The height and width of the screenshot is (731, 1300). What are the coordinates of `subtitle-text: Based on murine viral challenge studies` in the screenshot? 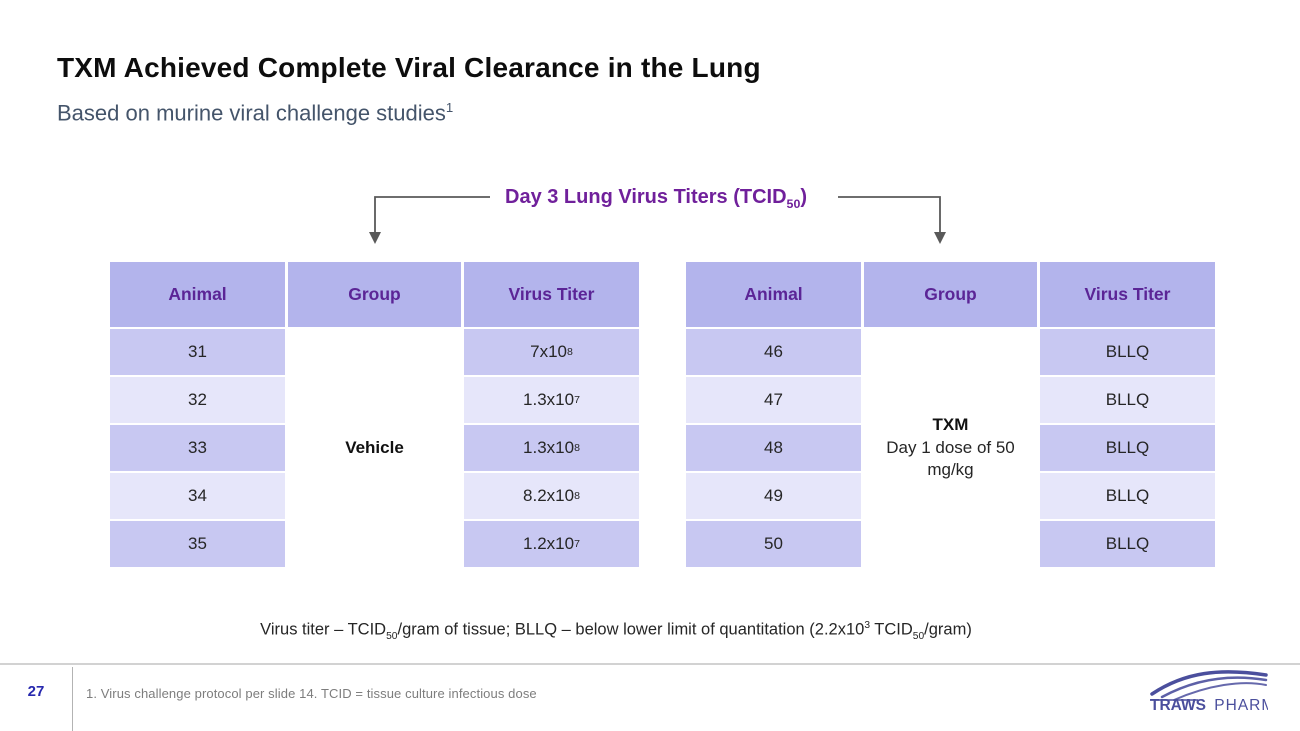 It's located at (251, 113).